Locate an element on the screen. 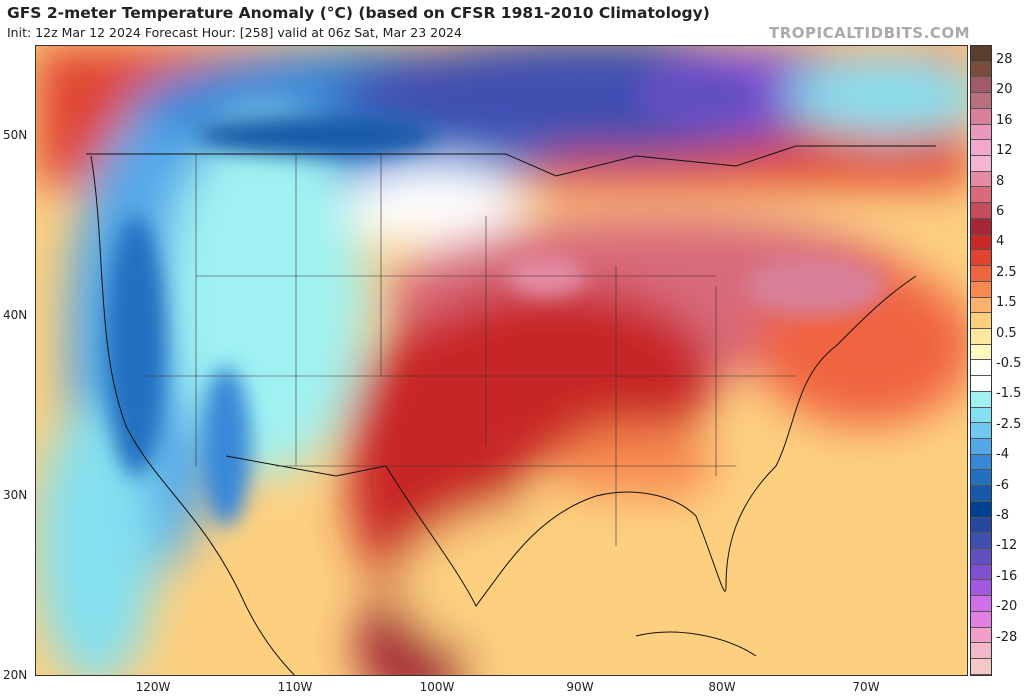 The height and width of the screenshot is (696, 1024). colorbar-label: -28 is located at coordinates (1007, 637).